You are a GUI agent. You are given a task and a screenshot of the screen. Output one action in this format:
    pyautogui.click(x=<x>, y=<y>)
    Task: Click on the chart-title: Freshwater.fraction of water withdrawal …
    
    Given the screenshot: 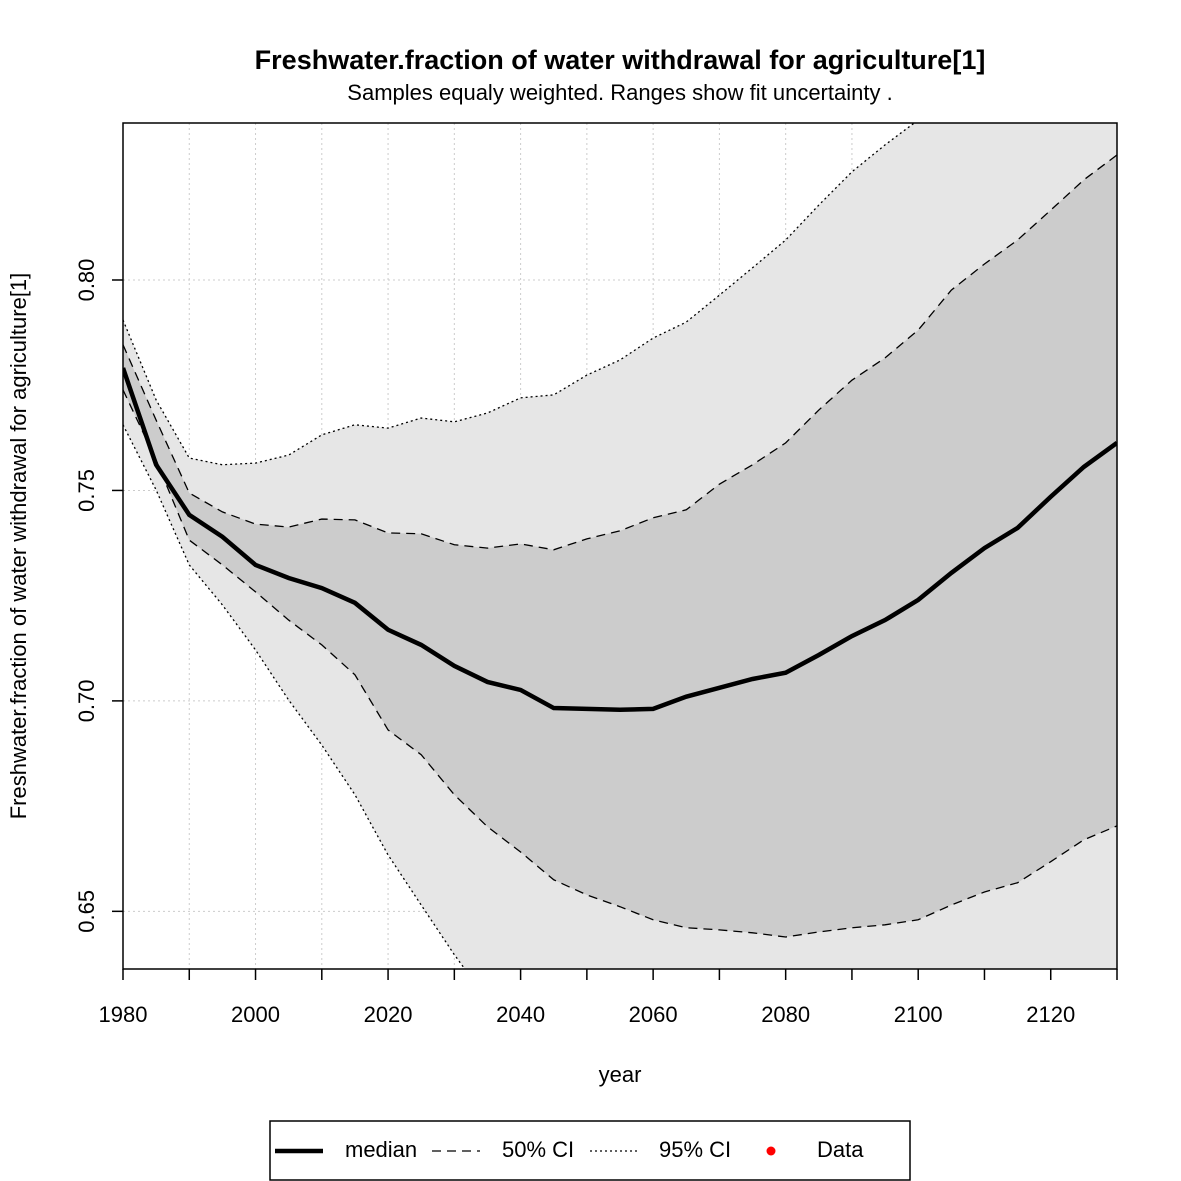 What is the action you would take?
    pyautogui.click(x=620, y=60)
    